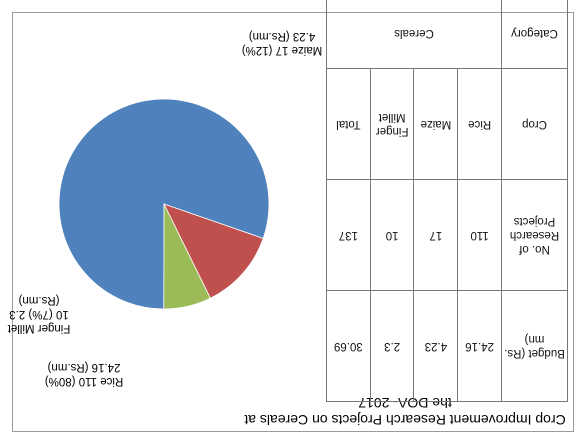 The image size is (584, 442). What do you see at coordinates (479, 235) in the screenshot?
I see `table-cell: 110` at bounding box center [479, 235].